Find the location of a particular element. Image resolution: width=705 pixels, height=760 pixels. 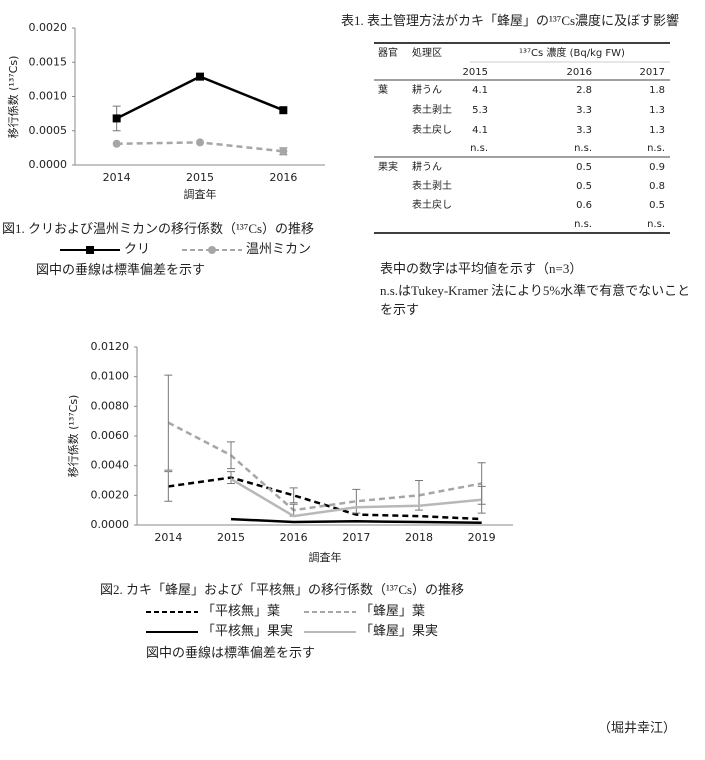

table-note: を示す is located at coordinates (399, 309).